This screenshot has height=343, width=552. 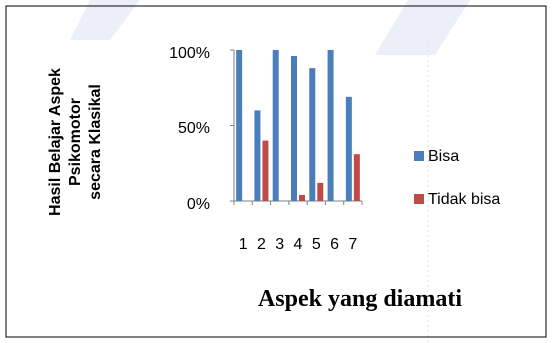 What do you see at coordinates (95, 142) in the screenshot?
I see `y-axis-title-line: secara Klasikal` at bounding box center [95, 142].